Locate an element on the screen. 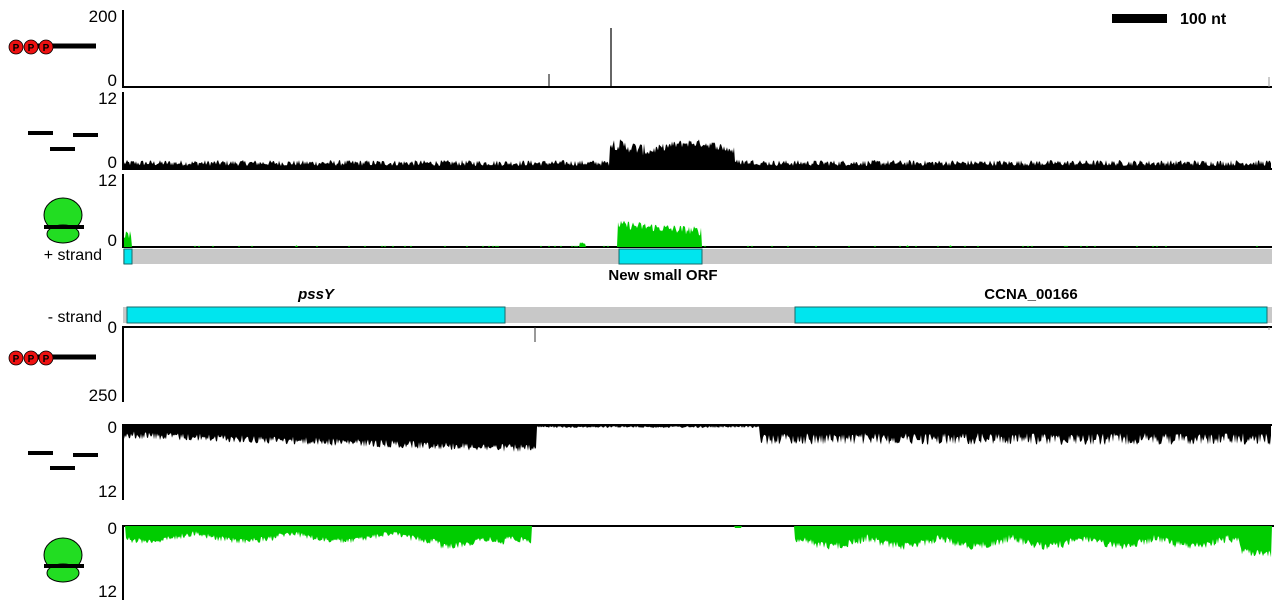  minus-rnaseq-ytop: 0 is located at coordinates (112, 427).